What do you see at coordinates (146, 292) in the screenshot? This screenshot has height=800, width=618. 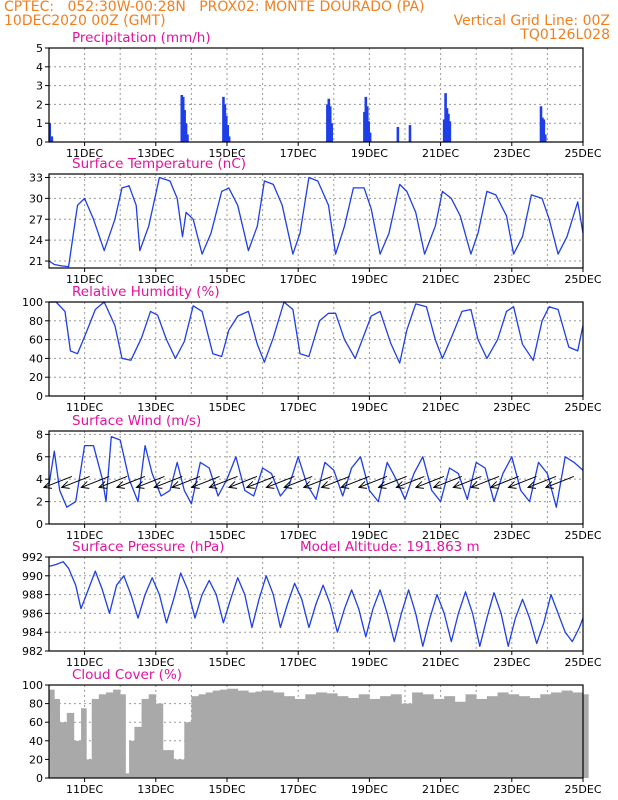 I see `panel-title-rh: Relative Humidity (%)` at bounding box center [146, 292].